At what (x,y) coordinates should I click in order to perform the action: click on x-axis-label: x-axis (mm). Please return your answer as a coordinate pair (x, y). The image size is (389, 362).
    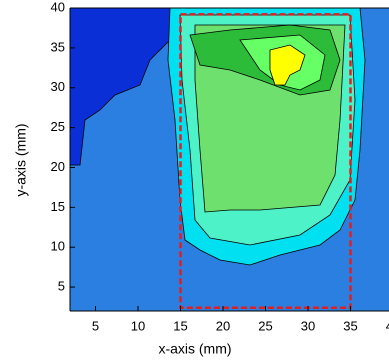
    Looking at the image, I should click on (194, 349).